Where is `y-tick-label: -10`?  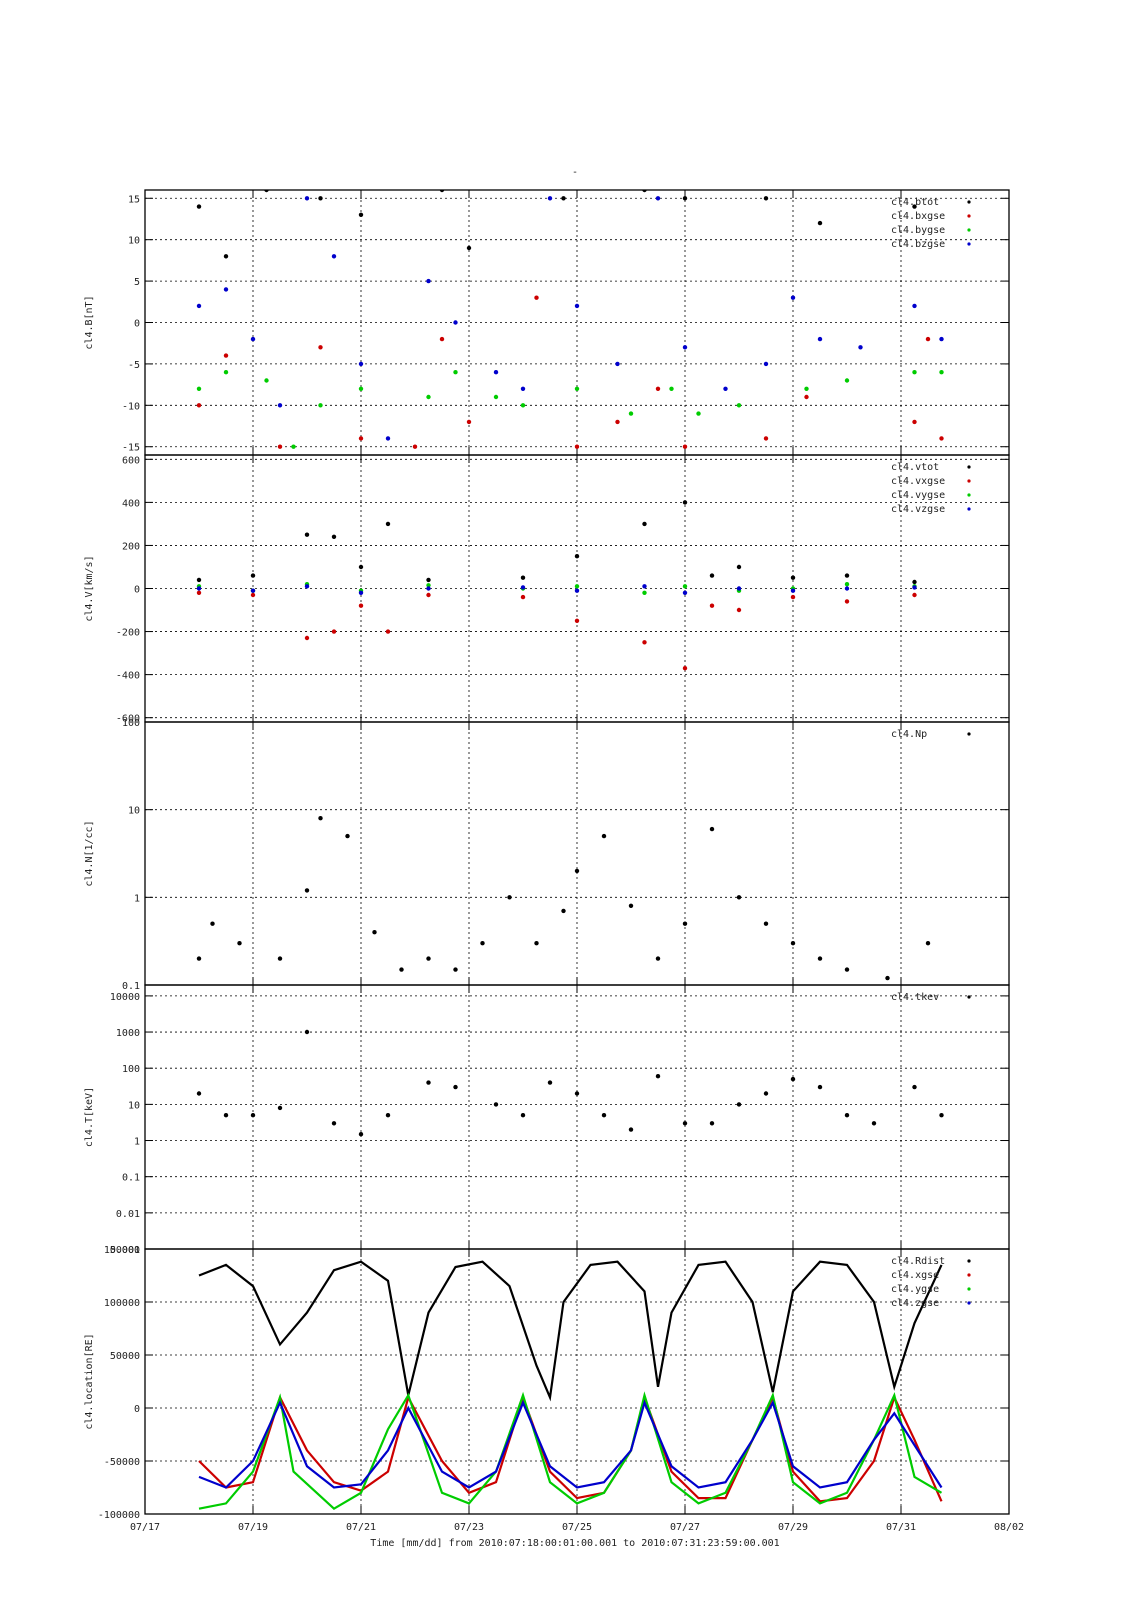
y-tick-label: -10 is located at coordinates (131, 406).